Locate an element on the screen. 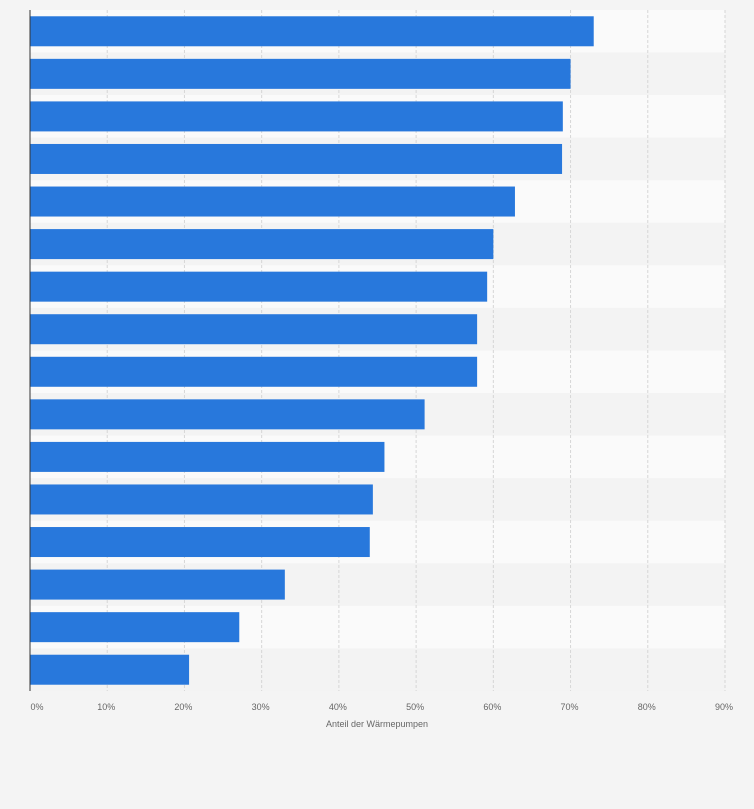 This screenshot has height=809, width=754. x-tick-label: 60% is located at coordinates (492, 707).